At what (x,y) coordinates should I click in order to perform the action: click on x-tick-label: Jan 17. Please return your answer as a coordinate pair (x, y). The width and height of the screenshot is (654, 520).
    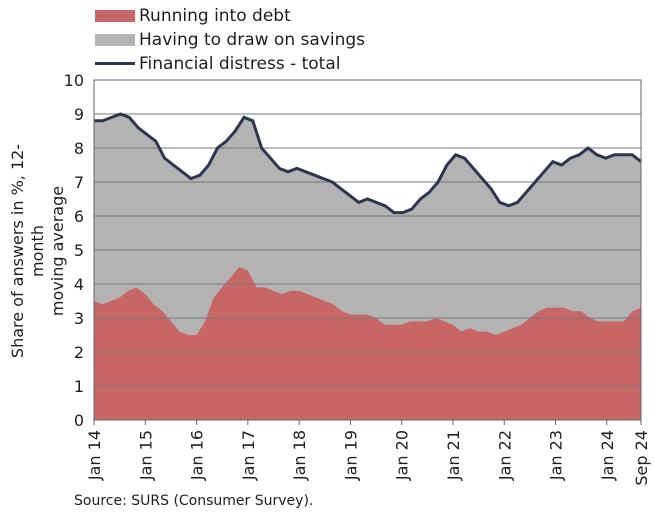
    Looking at the image, I should click on (248, 455).